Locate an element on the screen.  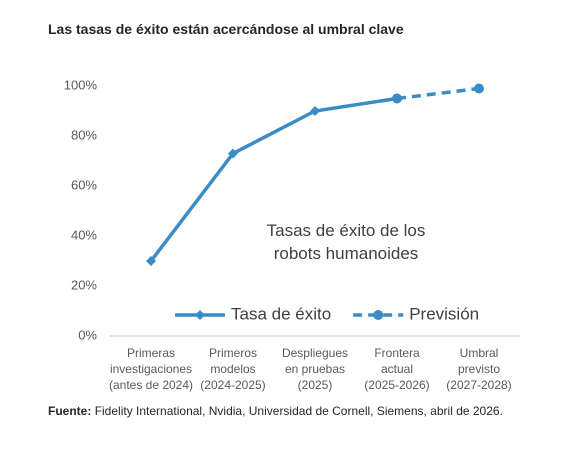
annotation: Tasas de éxito de los is located at coordinates (346, 230).